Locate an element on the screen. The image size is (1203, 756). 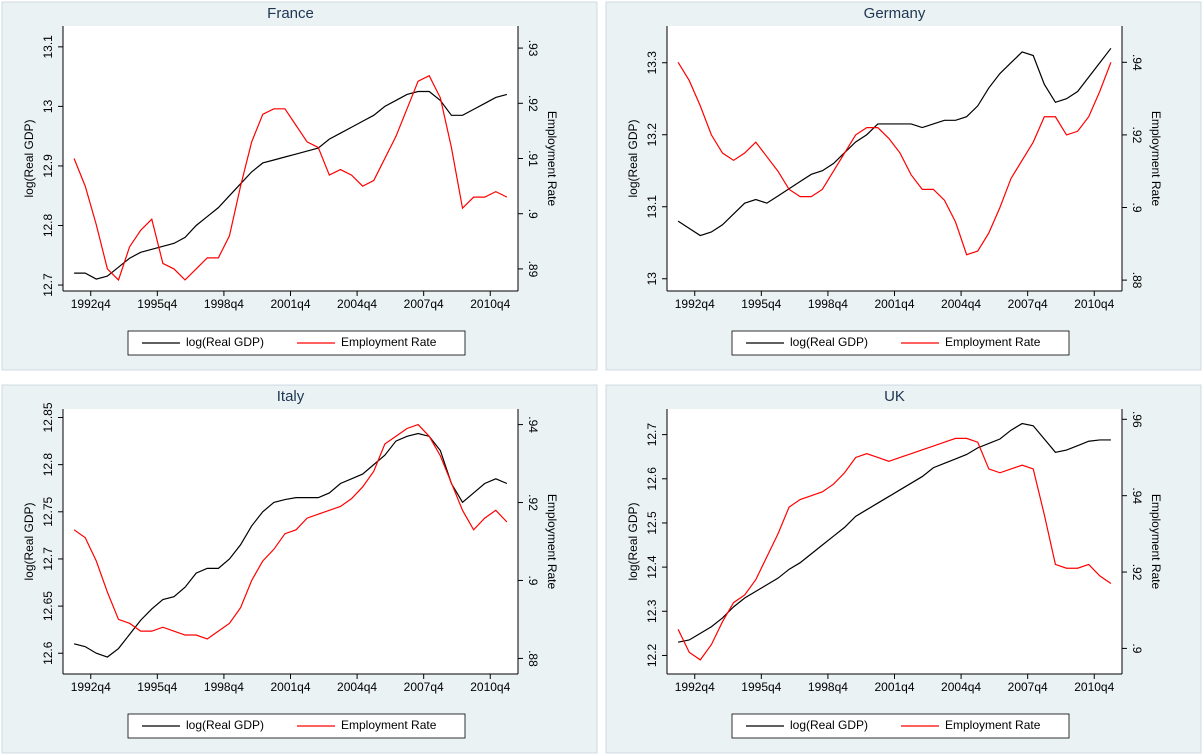
y-tick-label: 12.65 is located at coordinates (48, 606).